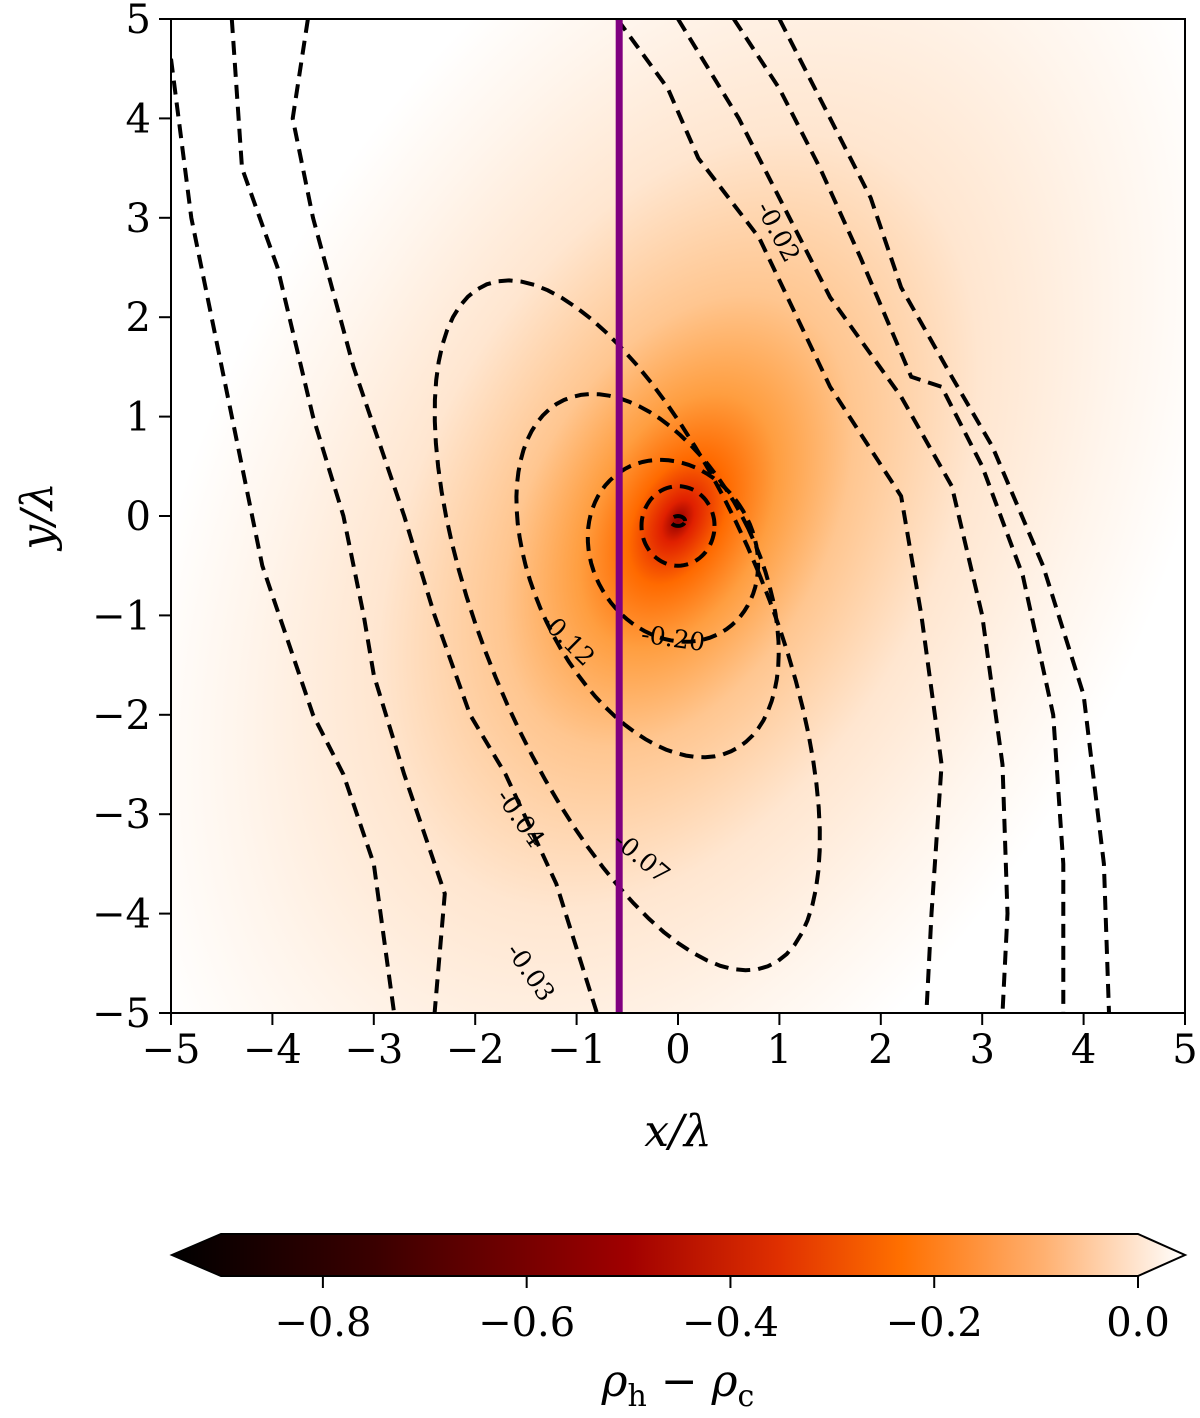 Image resolution: width=1200 pixels, height=1418 pixels. What do you see at coordinates (730, 1323) in the screenshot?
I see `colorbar-tick-label: −0.4` at bounding box center [730, 1323].